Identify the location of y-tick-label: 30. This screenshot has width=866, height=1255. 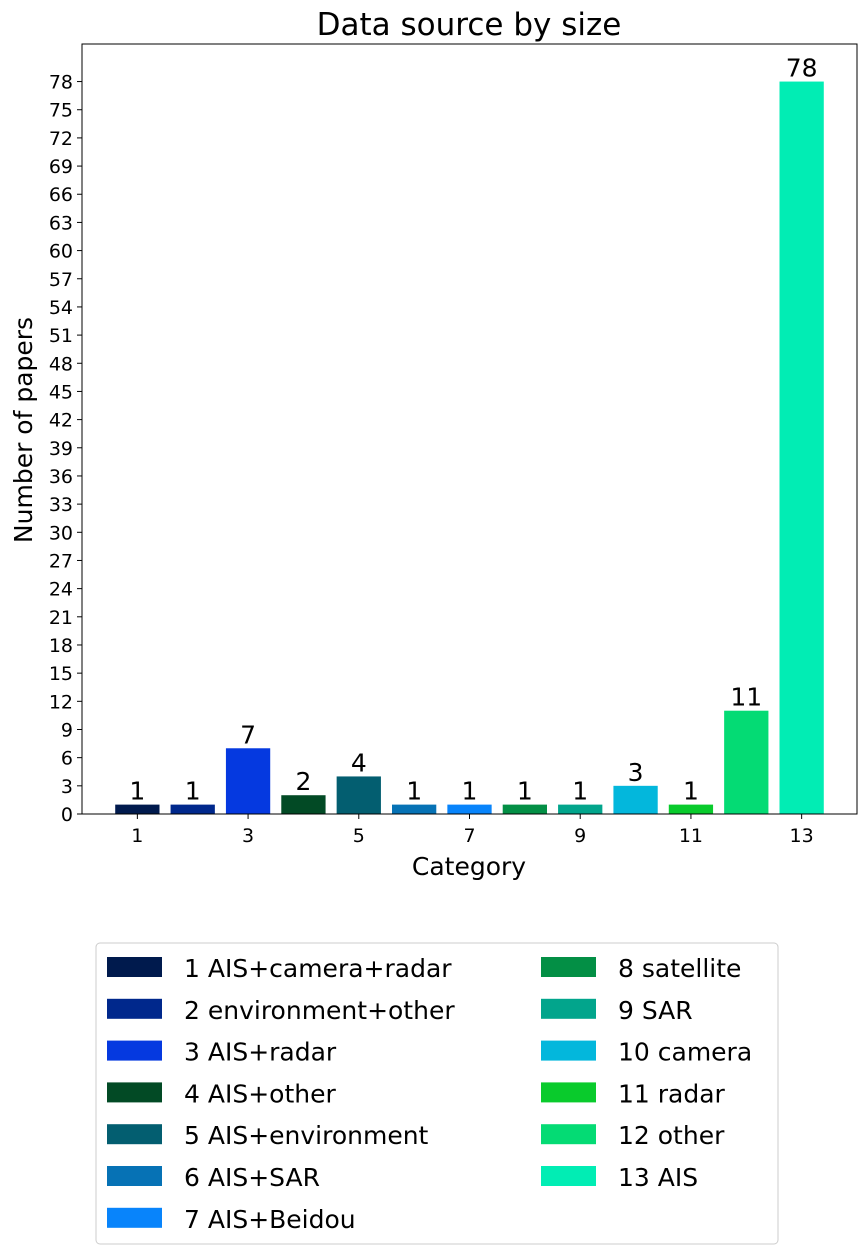
(61, 533).